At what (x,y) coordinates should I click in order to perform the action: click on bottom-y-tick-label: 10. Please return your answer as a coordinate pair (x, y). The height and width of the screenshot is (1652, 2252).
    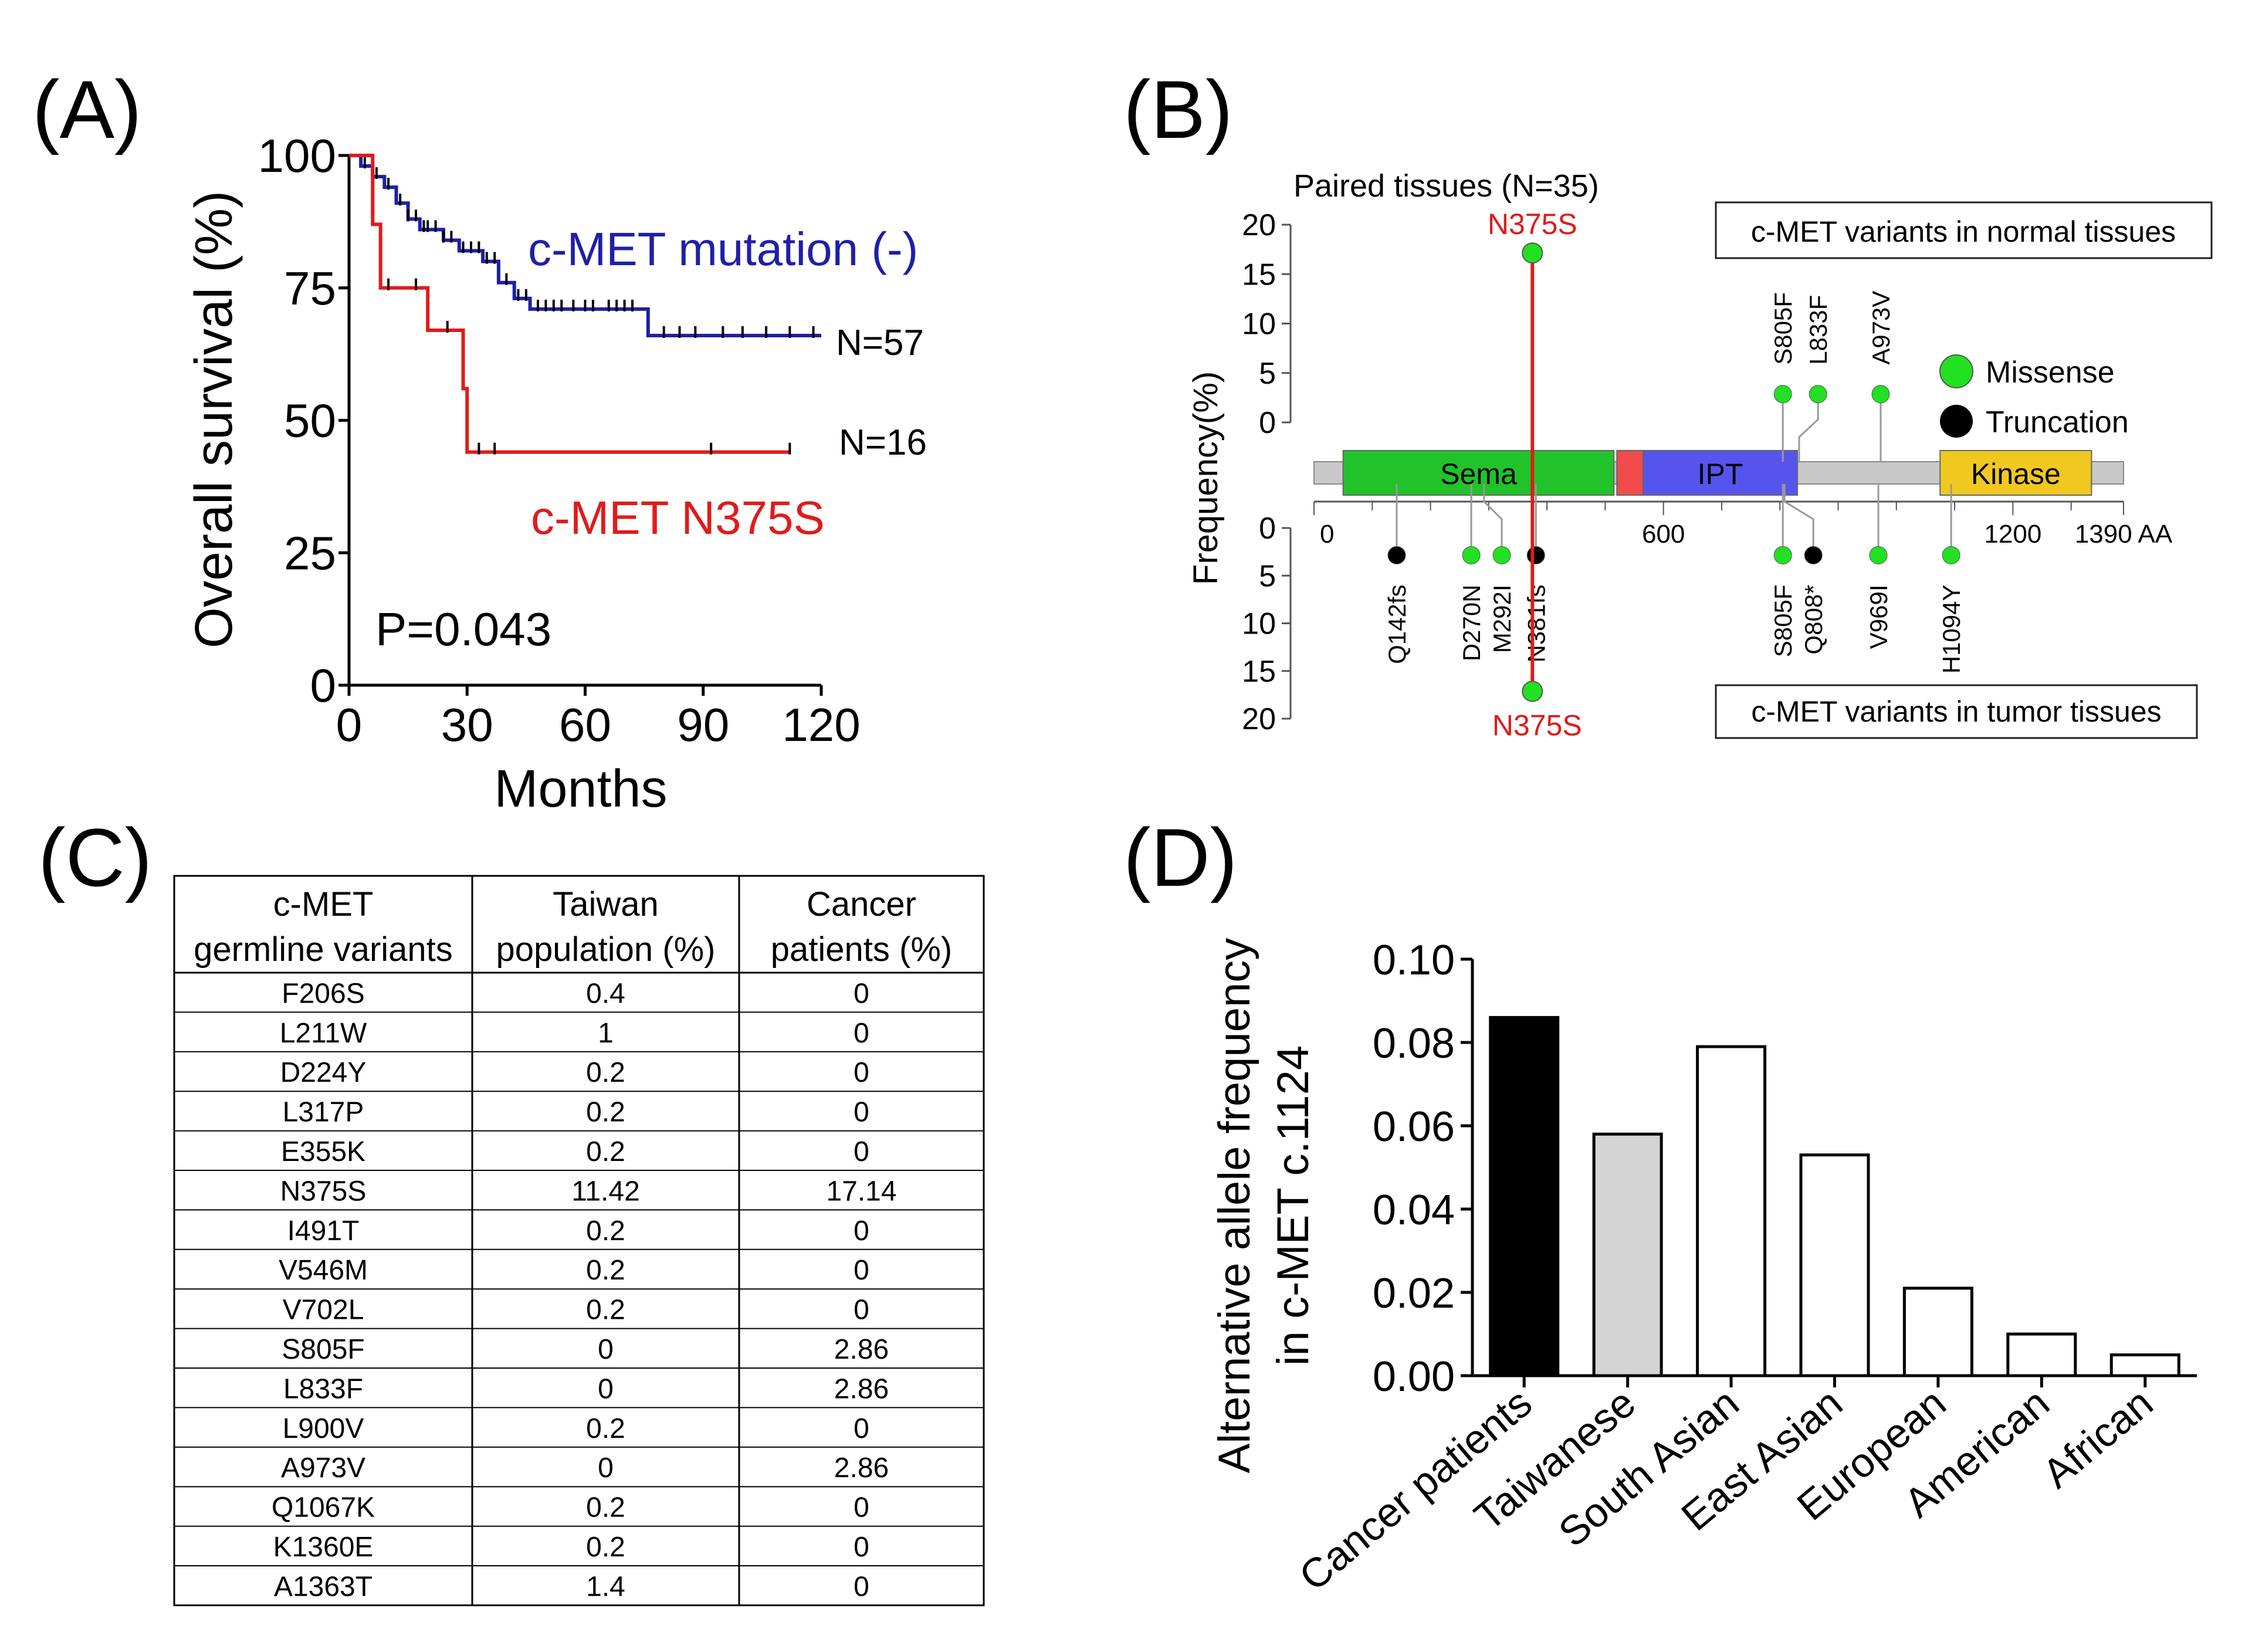
    Looking at the image, I should click on (1259, 624).